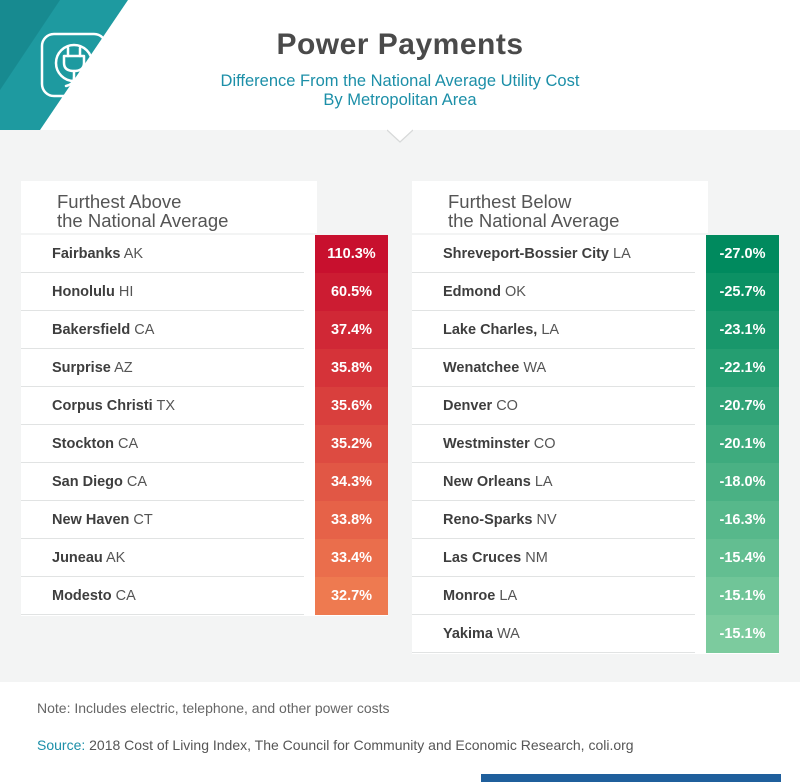 This screenshot has height=782, width=800. What do you see at coordinates (472, 292) in the screenshot?
I see `below-city-name: Edmond` at bounding box center [472, 292].